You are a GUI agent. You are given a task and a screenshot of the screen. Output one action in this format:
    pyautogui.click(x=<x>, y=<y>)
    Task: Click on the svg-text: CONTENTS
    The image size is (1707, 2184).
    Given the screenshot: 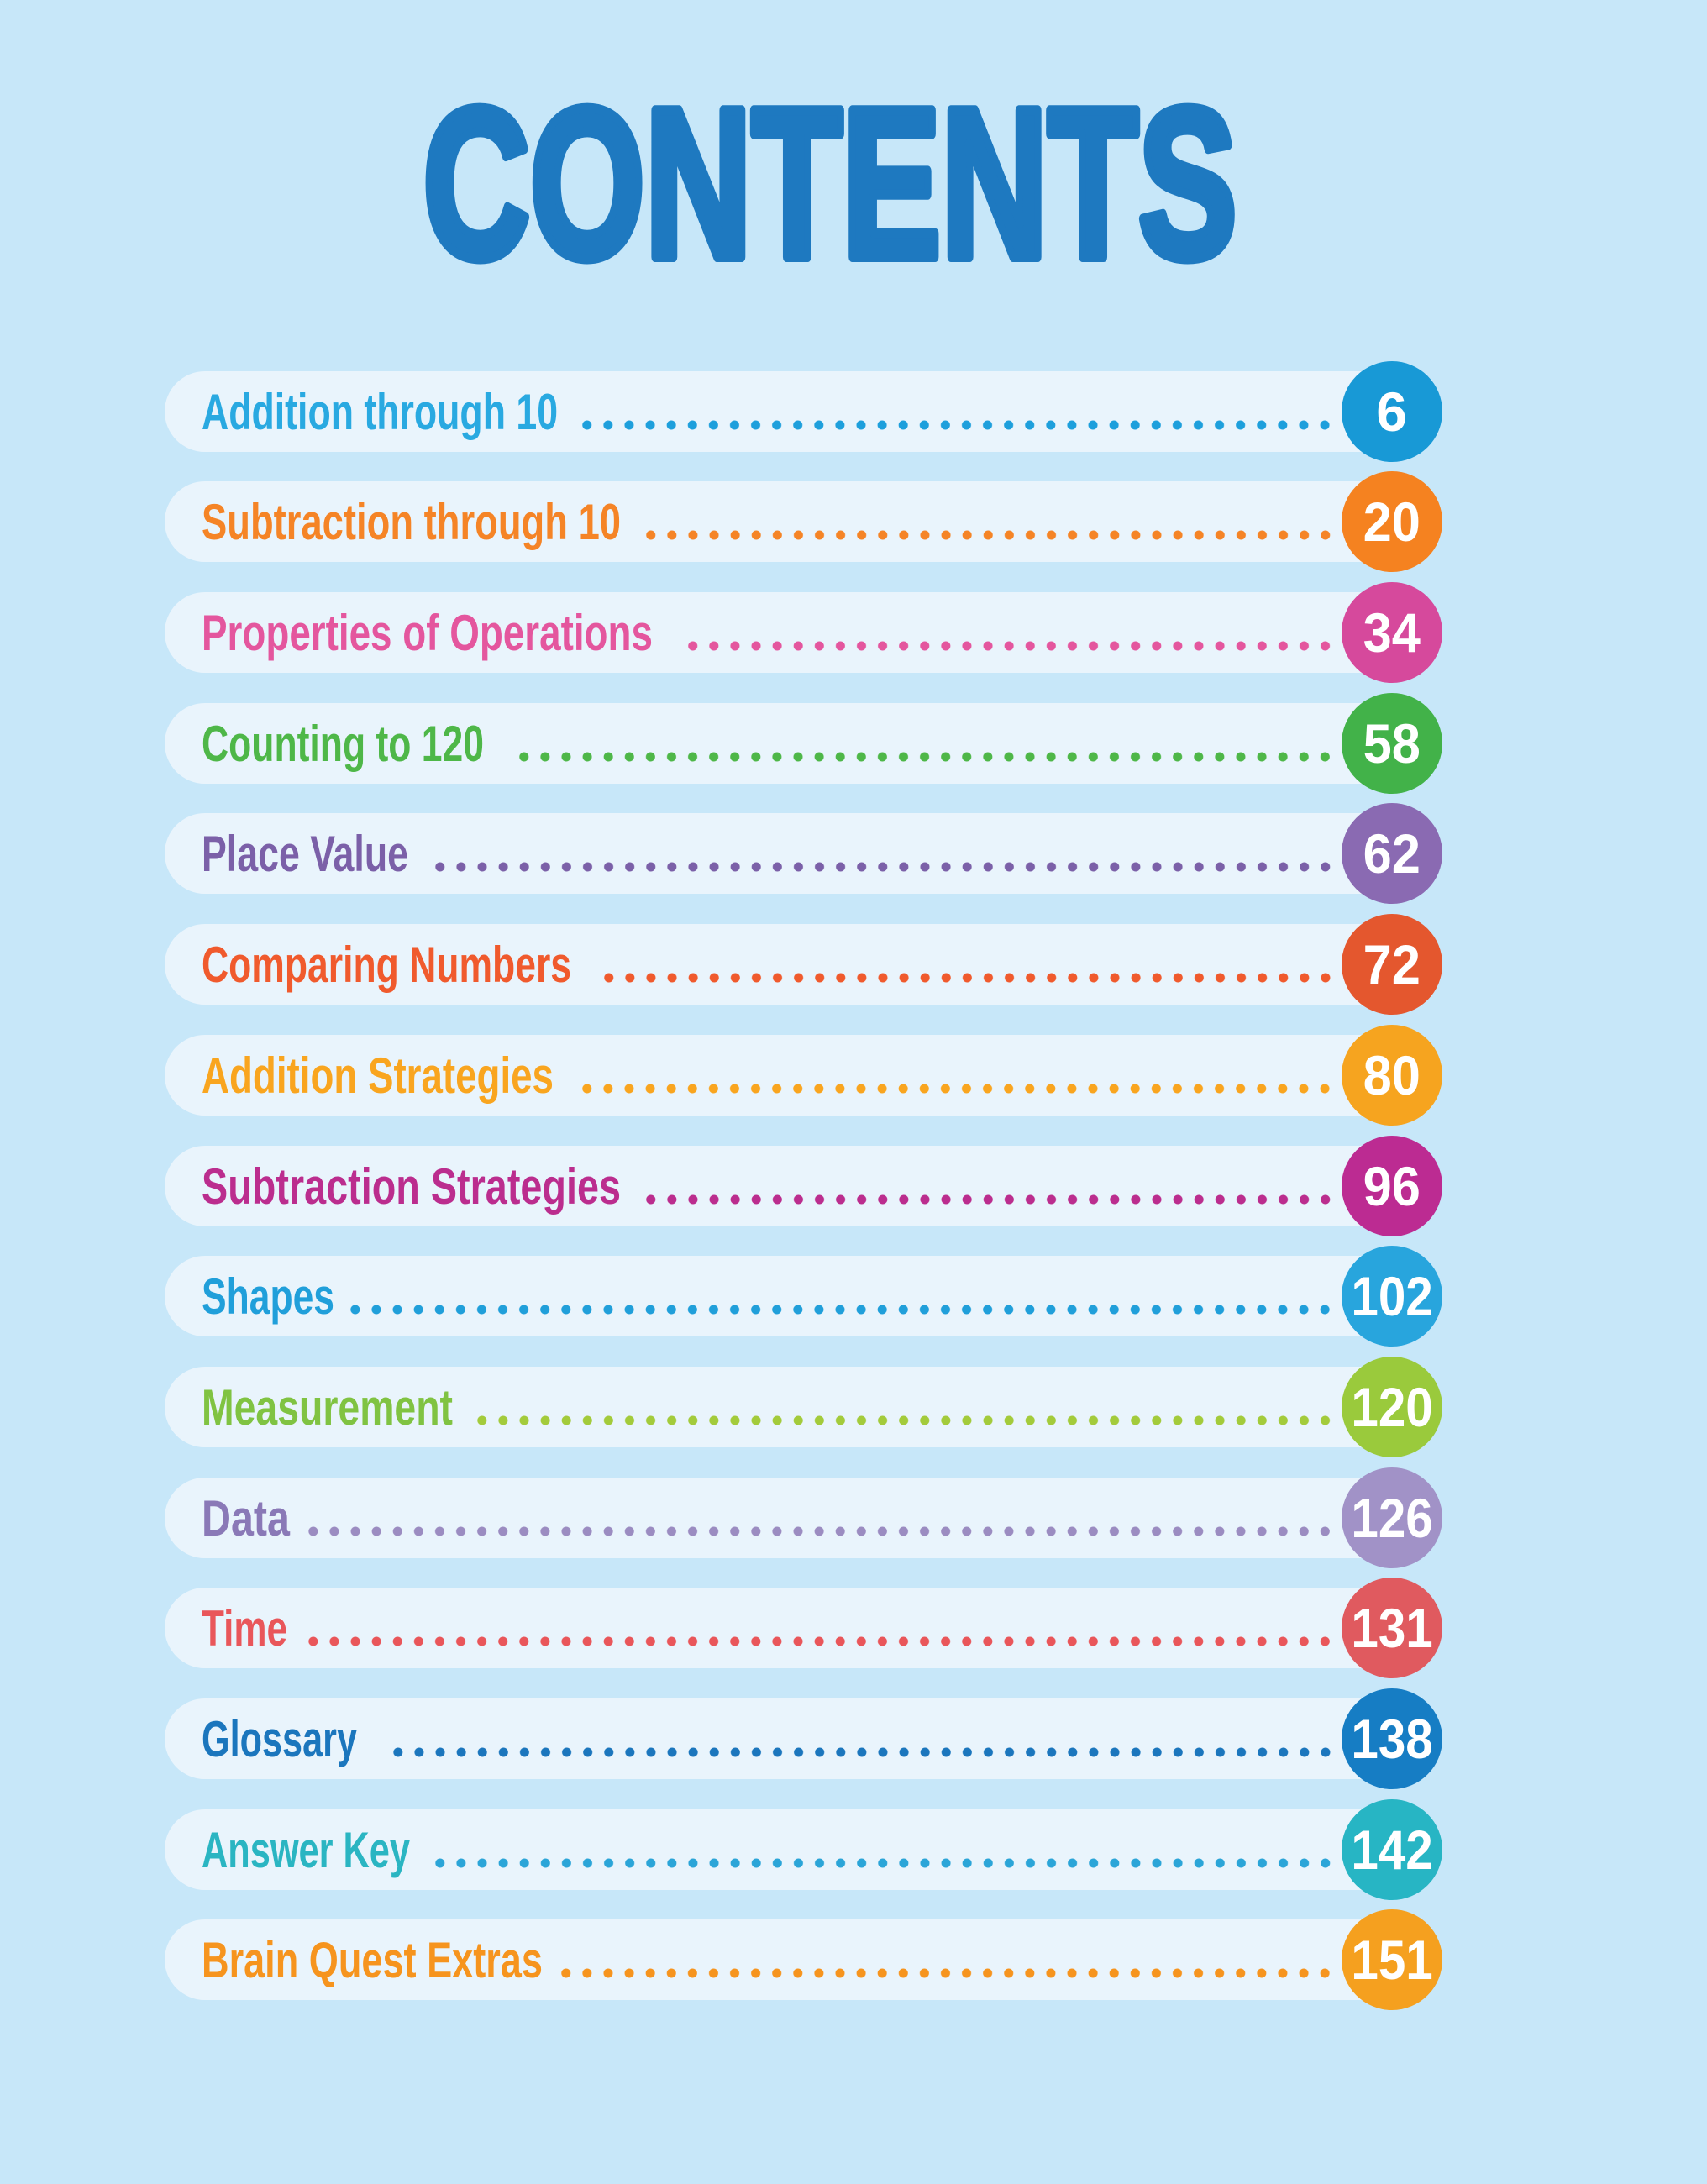 What is the action you would take?
    pyautogui.click(x=830, y=183)
    